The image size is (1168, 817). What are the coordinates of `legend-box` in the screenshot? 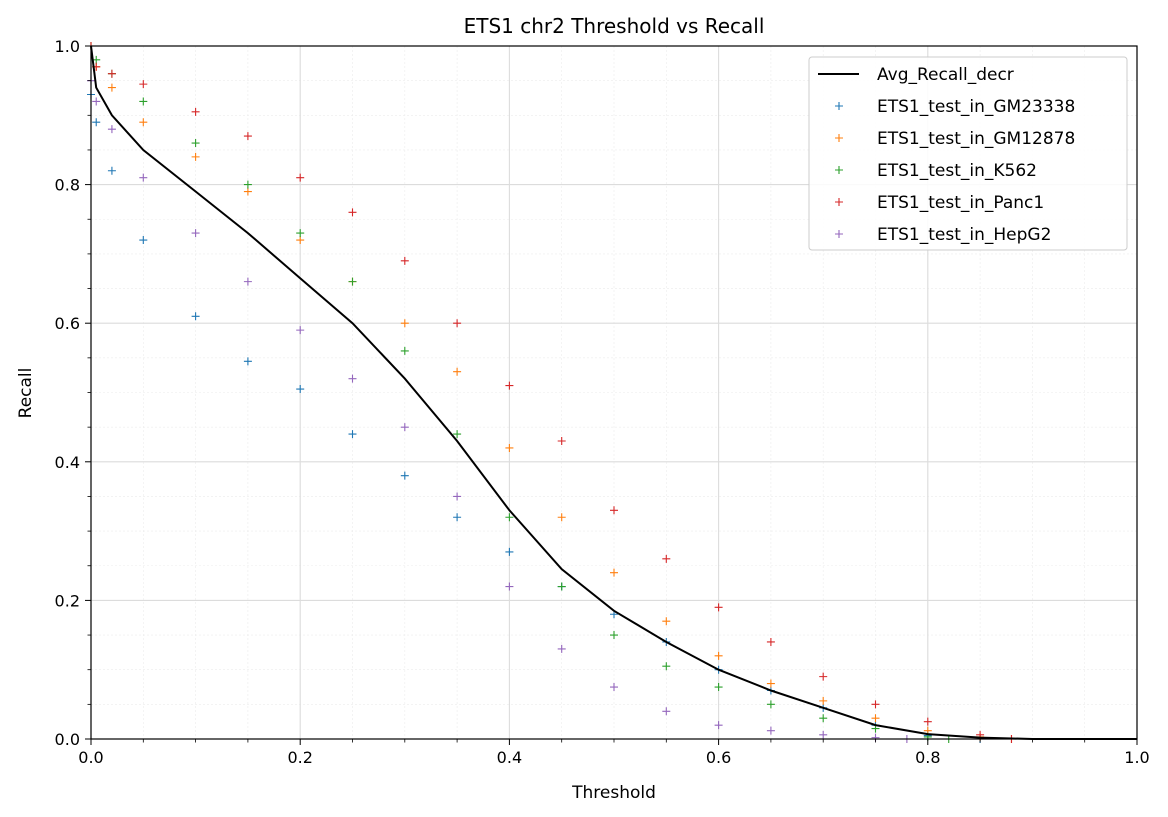 It's located at (968, 153).